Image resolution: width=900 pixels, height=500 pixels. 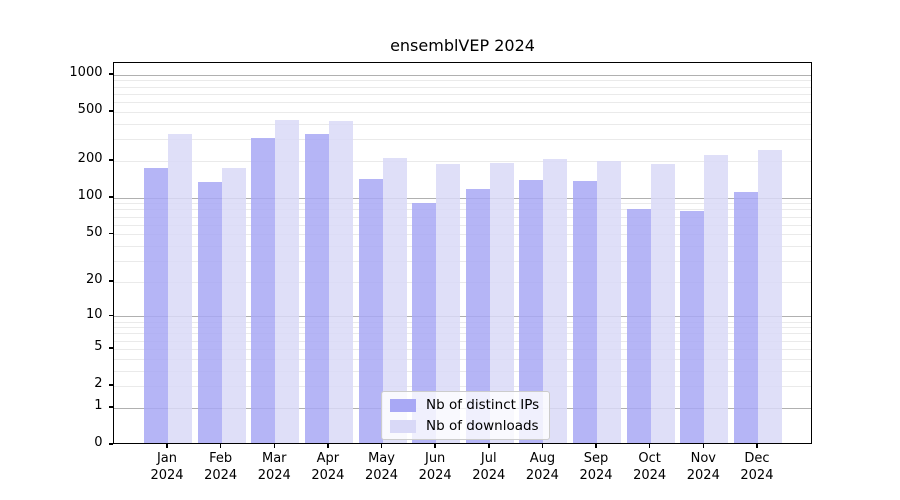 I want to click on y-axis-tick-label: 0, so click(x=98, y=443).